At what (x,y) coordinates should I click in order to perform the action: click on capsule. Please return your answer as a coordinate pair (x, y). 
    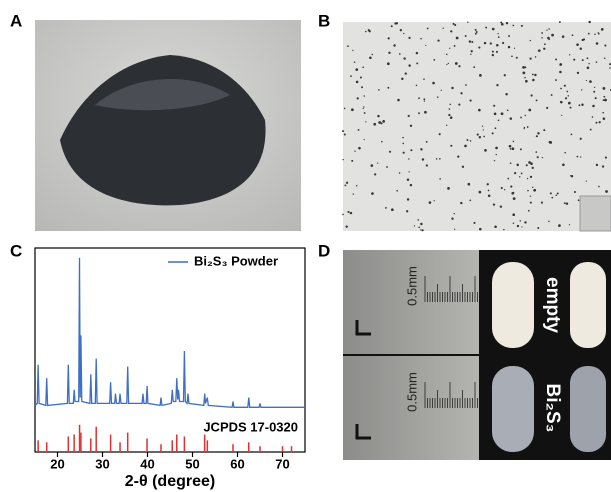
    Looking at the image, I should click on (588, 409).